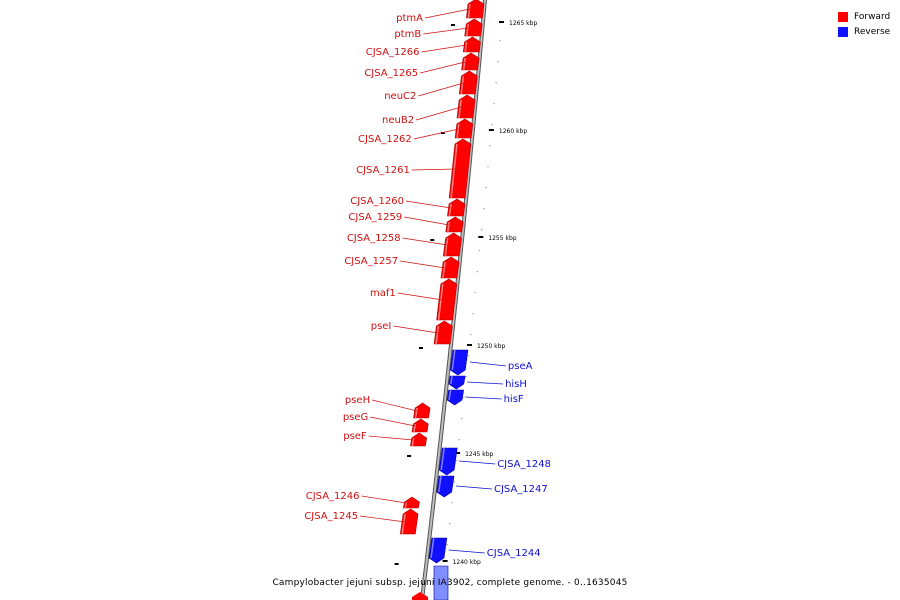  Describe the element at coordinates (516, 384) in the screenshot. I see `gene-label-hisH: hisH` at that location.